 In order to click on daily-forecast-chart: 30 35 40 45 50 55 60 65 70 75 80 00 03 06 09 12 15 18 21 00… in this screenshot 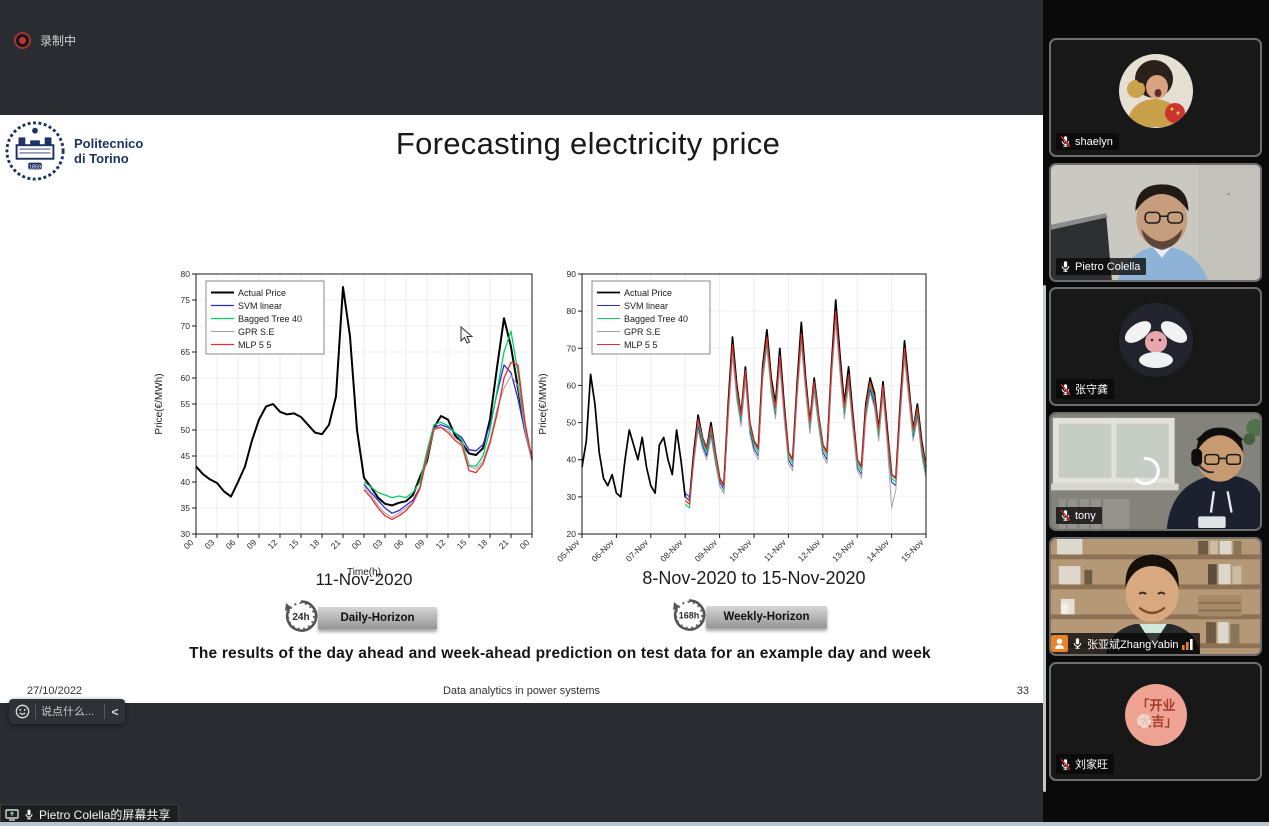, I will do `click(343, 423)`.